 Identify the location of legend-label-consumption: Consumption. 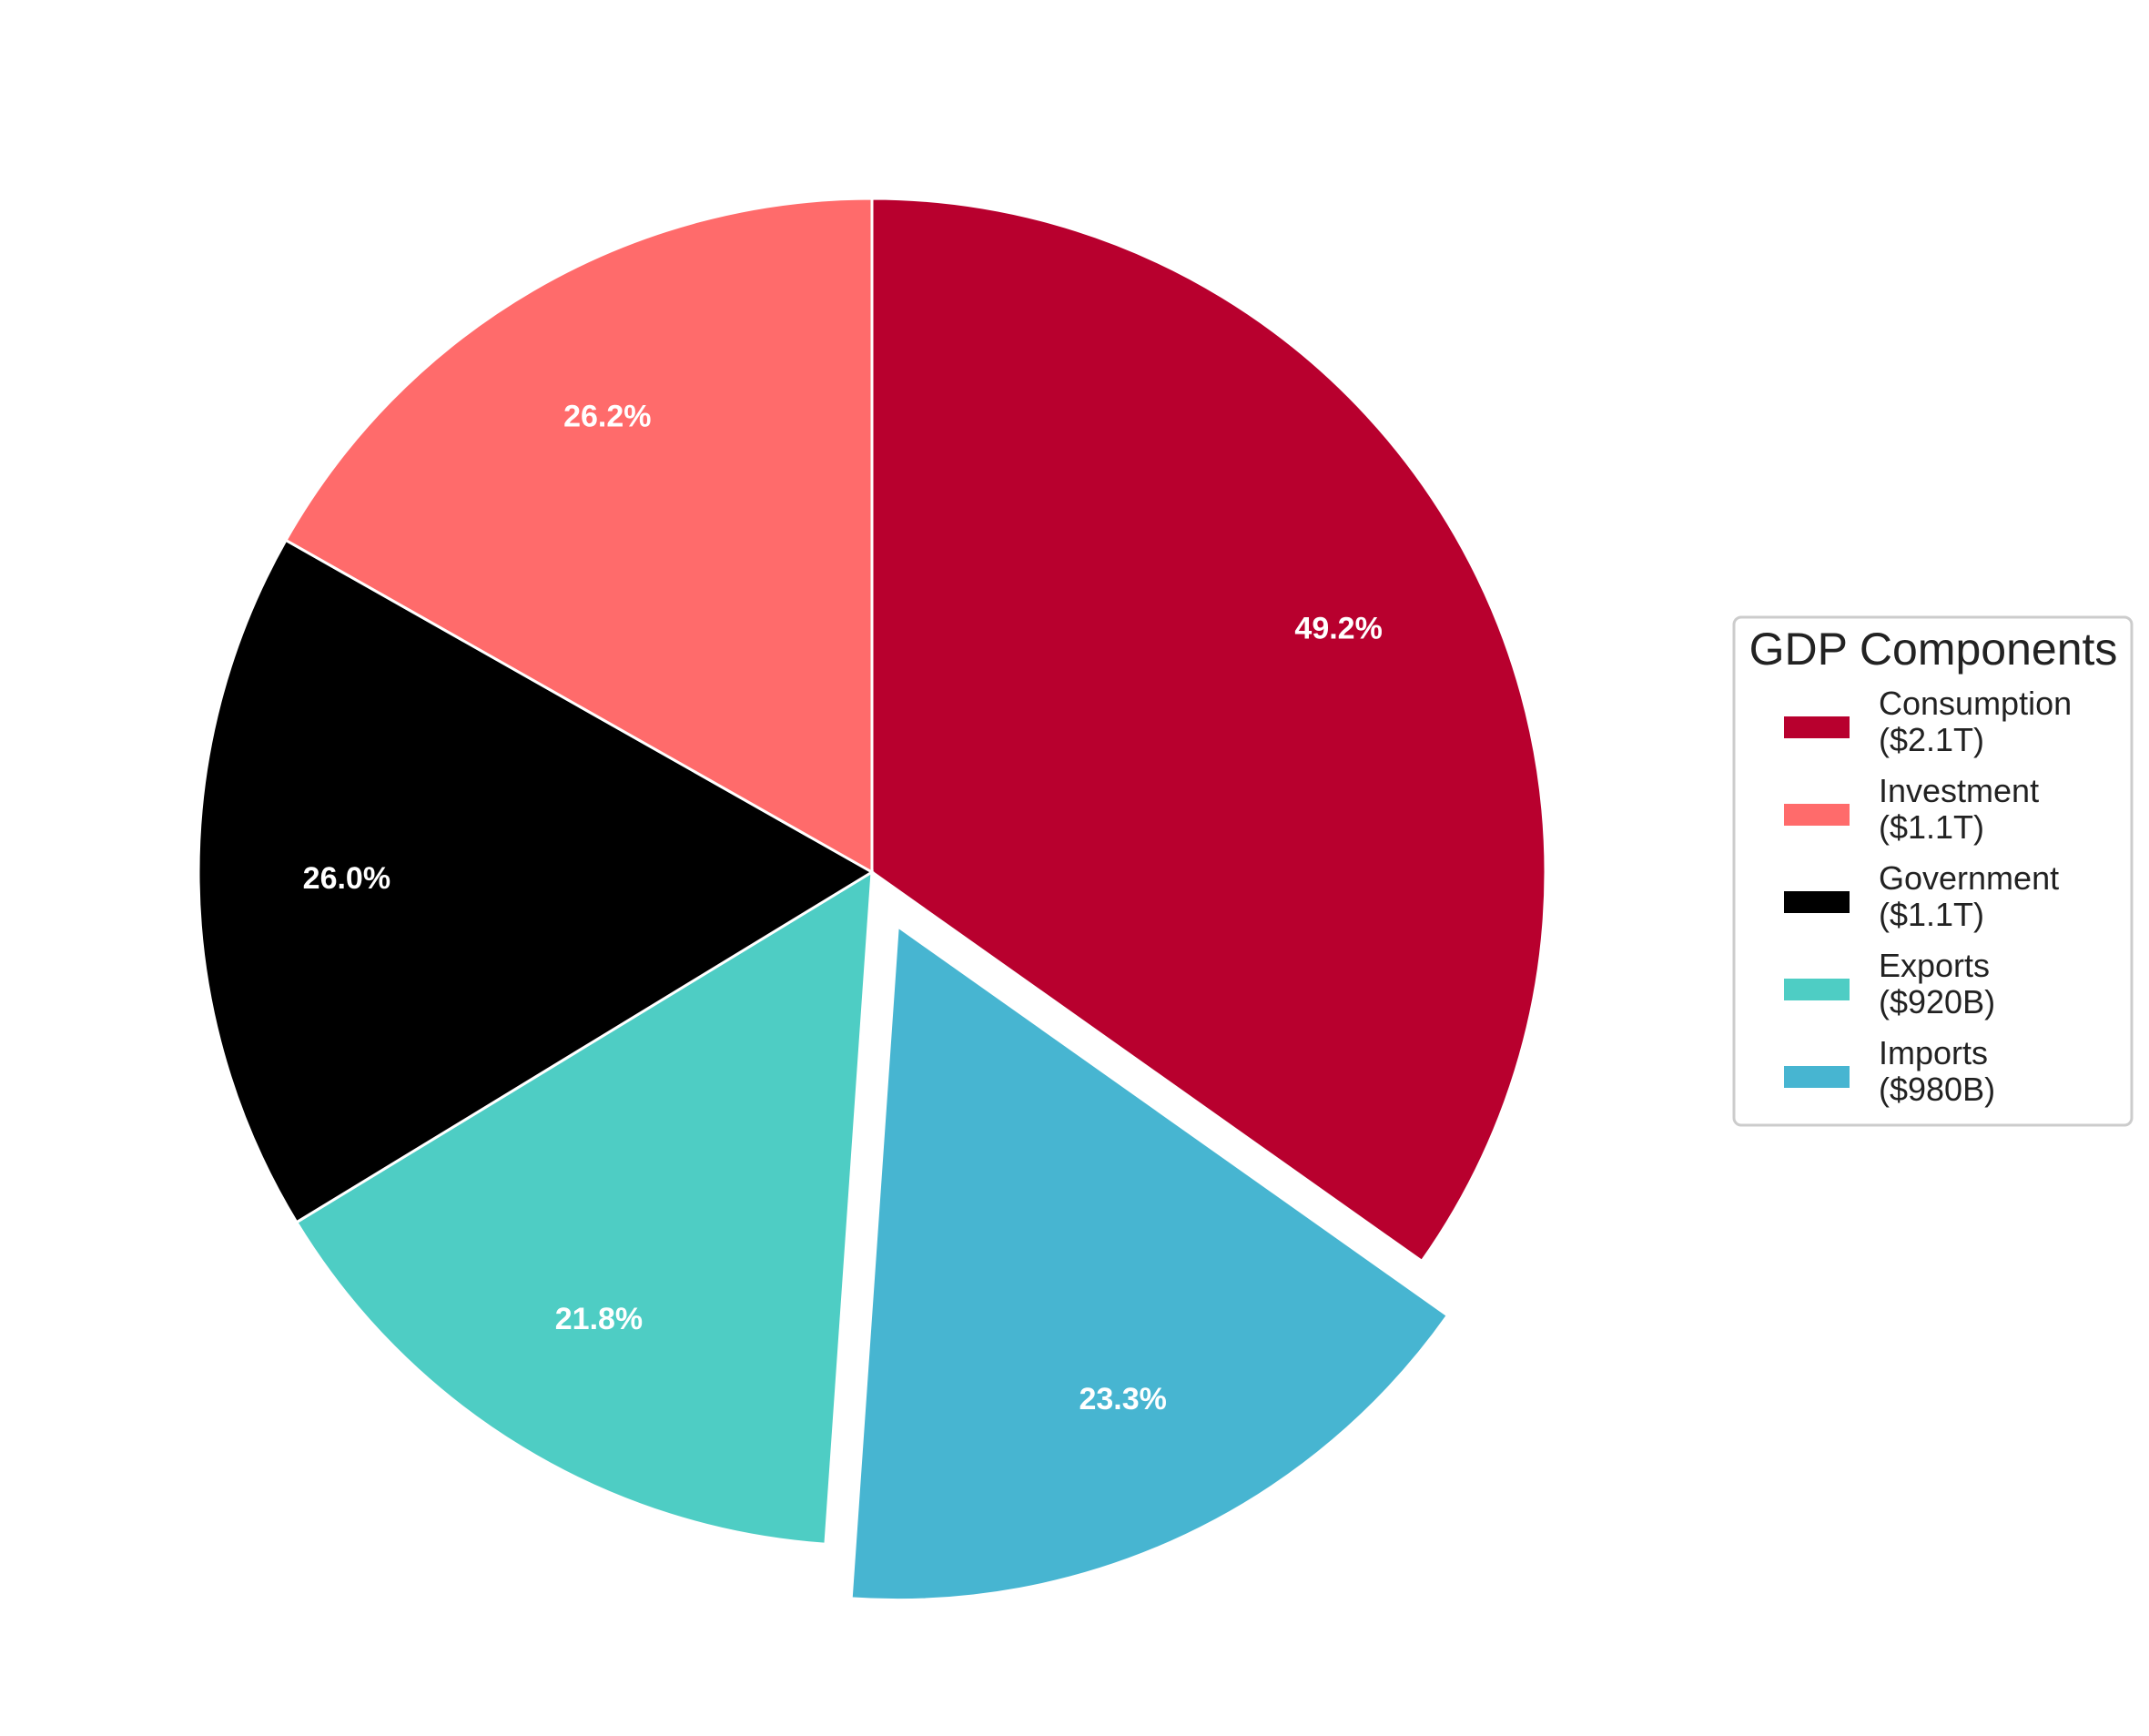
(1976, 703).